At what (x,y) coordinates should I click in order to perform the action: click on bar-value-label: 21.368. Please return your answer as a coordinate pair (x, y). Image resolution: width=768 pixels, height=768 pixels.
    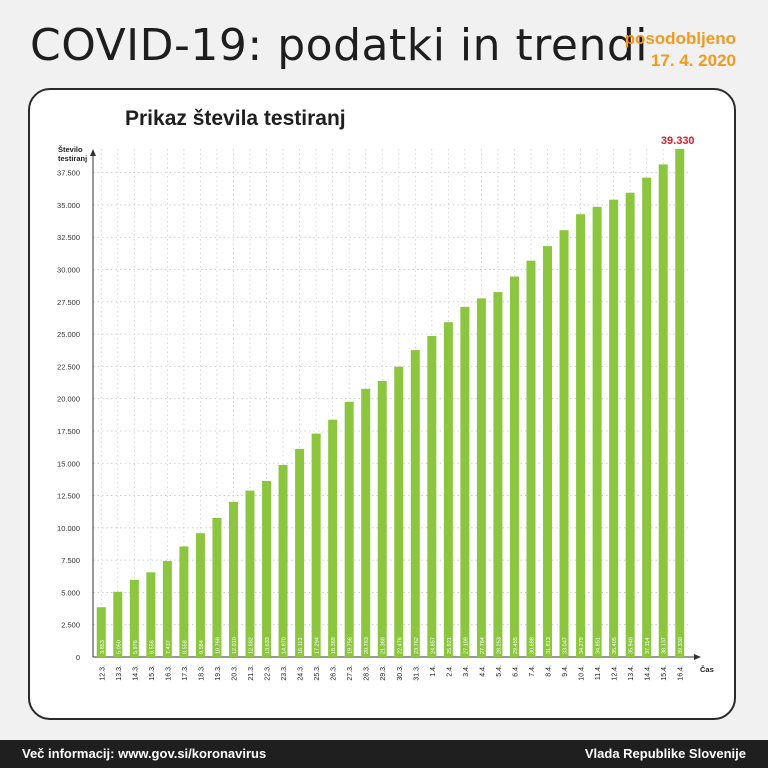
    Looking at the image, I should click on (384, 645).